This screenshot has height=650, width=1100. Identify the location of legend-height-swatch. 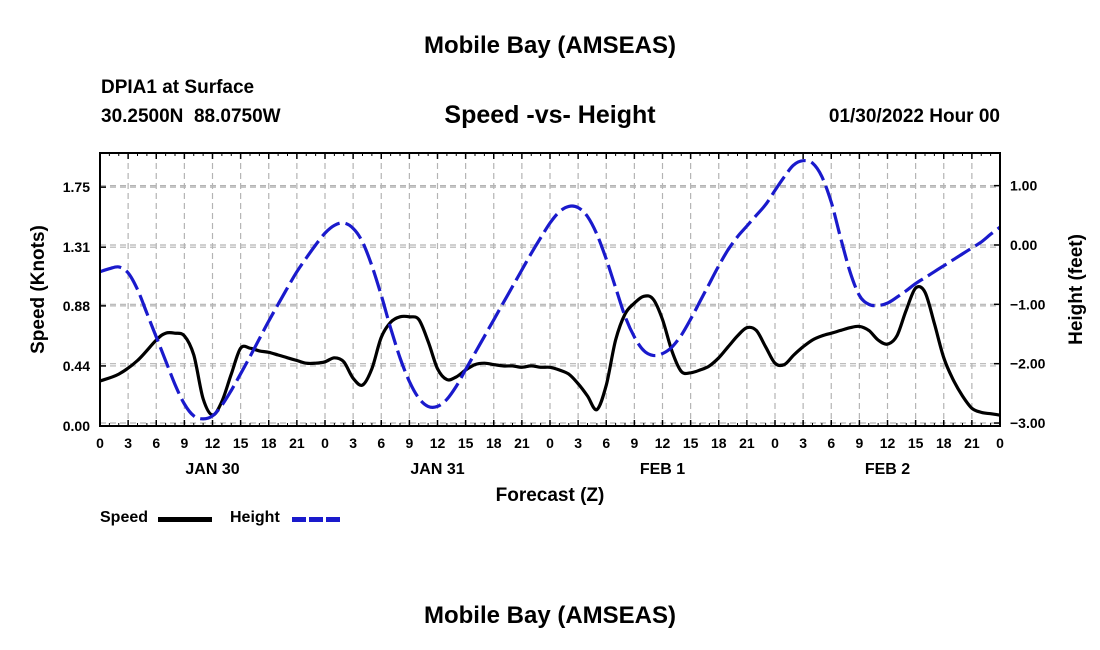
(317, 519).